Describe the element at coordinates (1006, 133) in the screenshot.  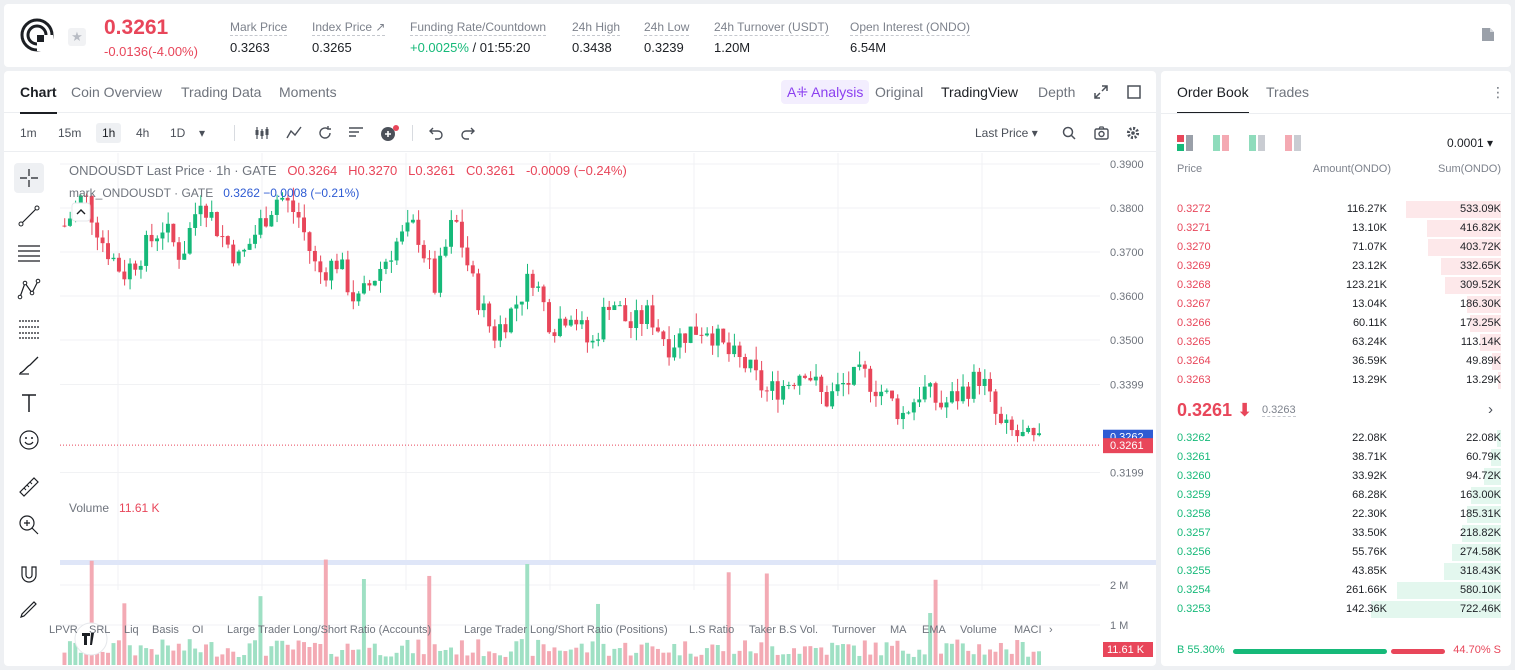
I see `price-source-select: Last Price ▾` at that location.